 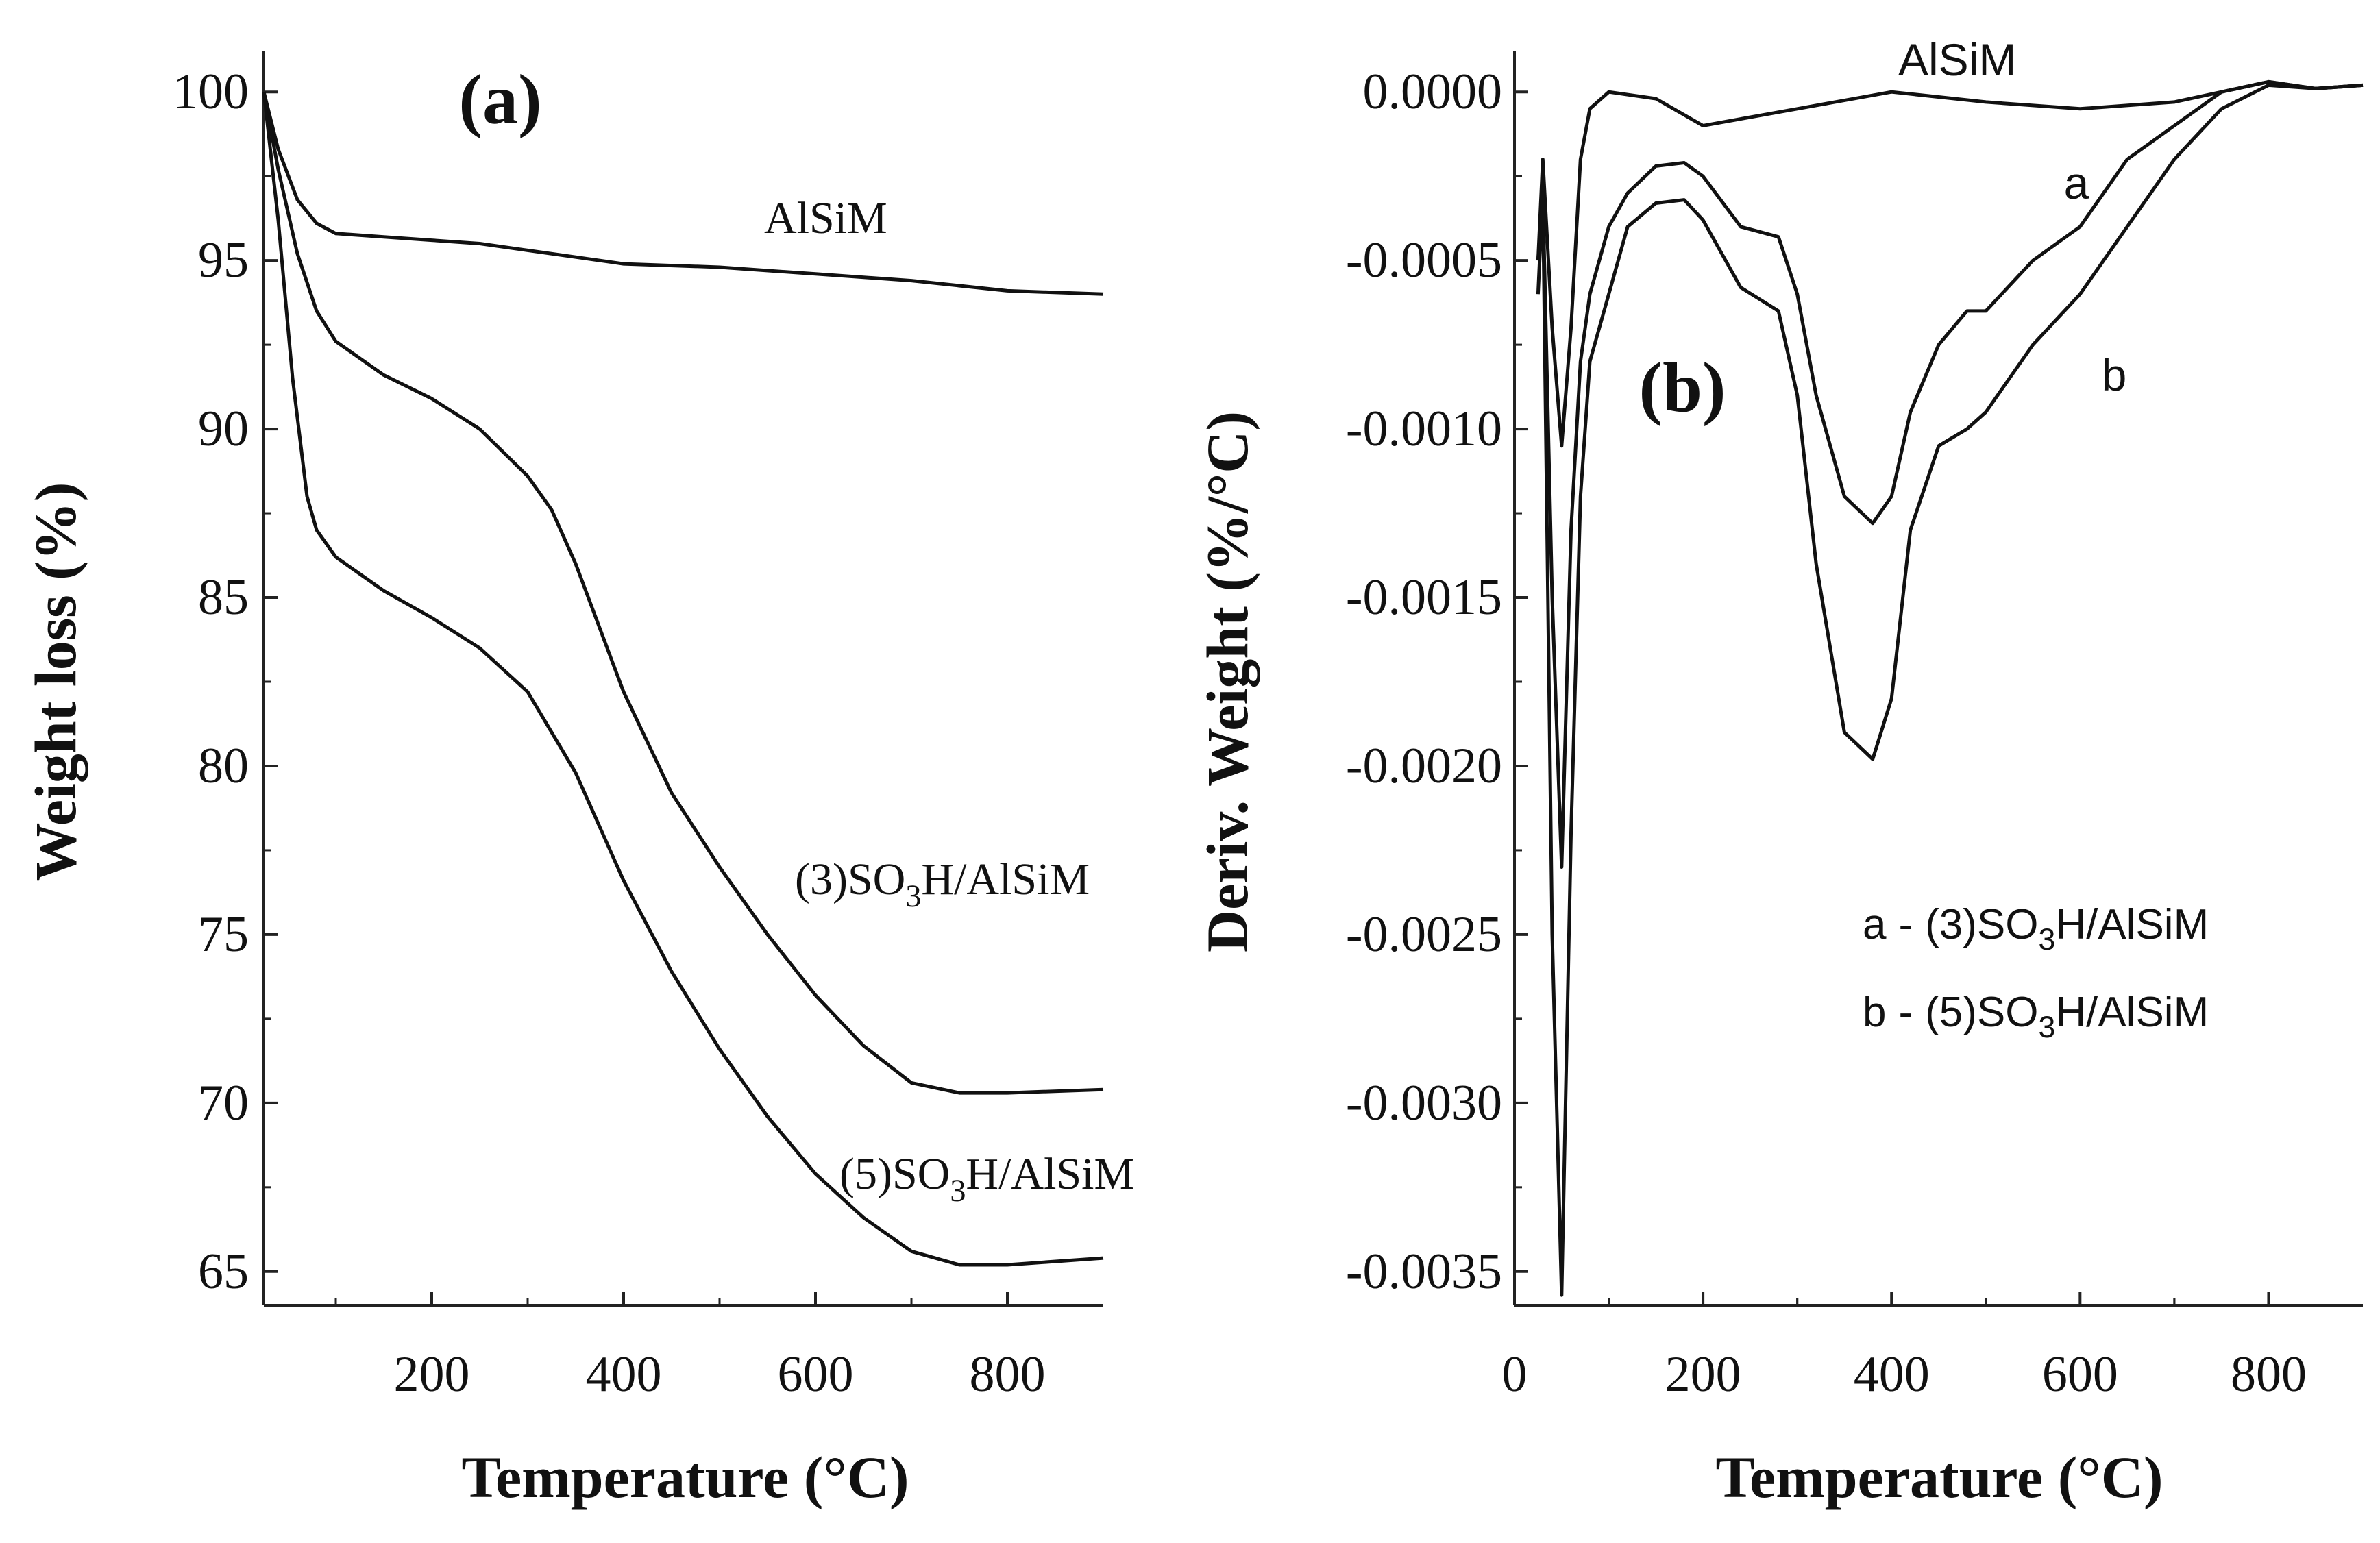 I want to click on series-line-alsim, so click(x=683, y=193).